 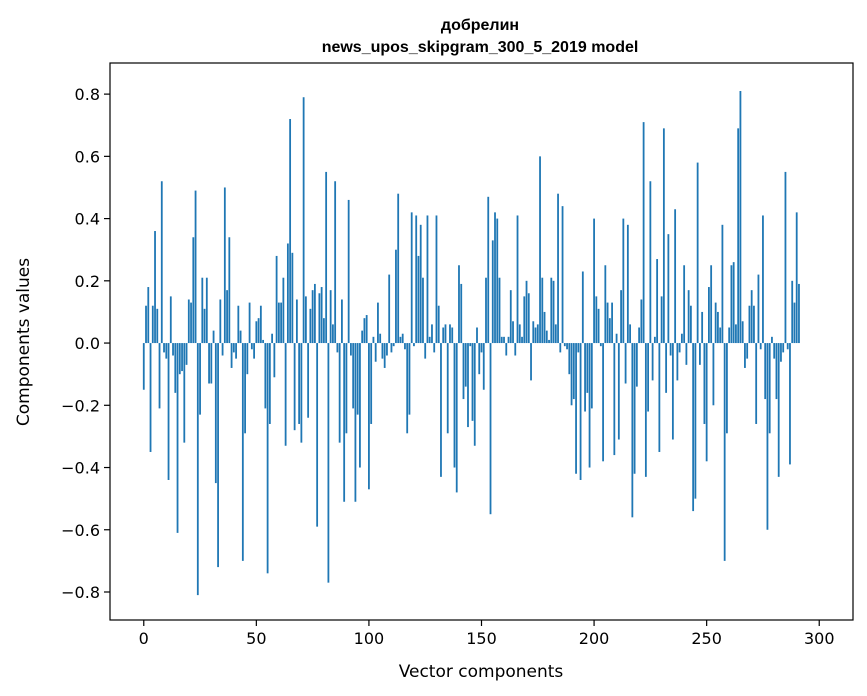 I want to click on y-tick-label: −0.2, so click(x=80, y=405).